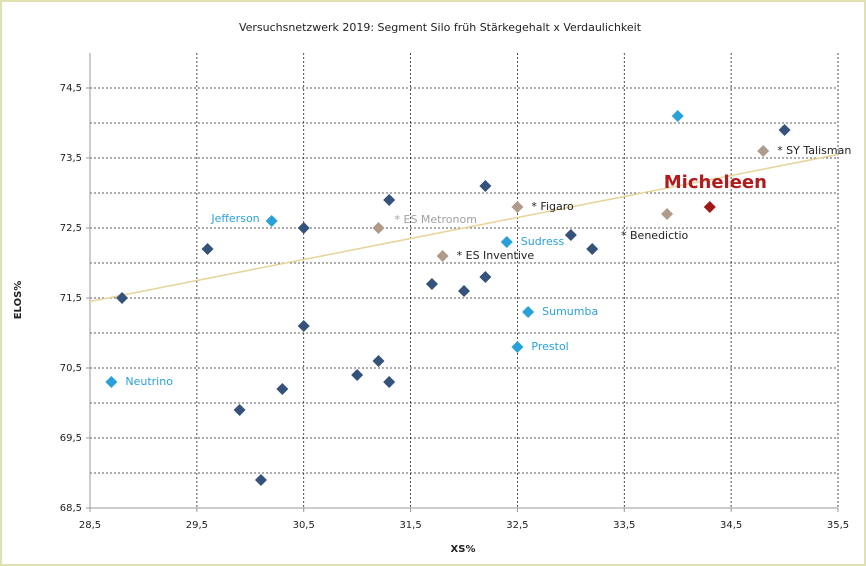 This screenshot has width=866, height=566. What do you see at coordinates (496, 255) in the screenshot?
I see `point-label: * ES Inventive` at bounding box center [496, 255].